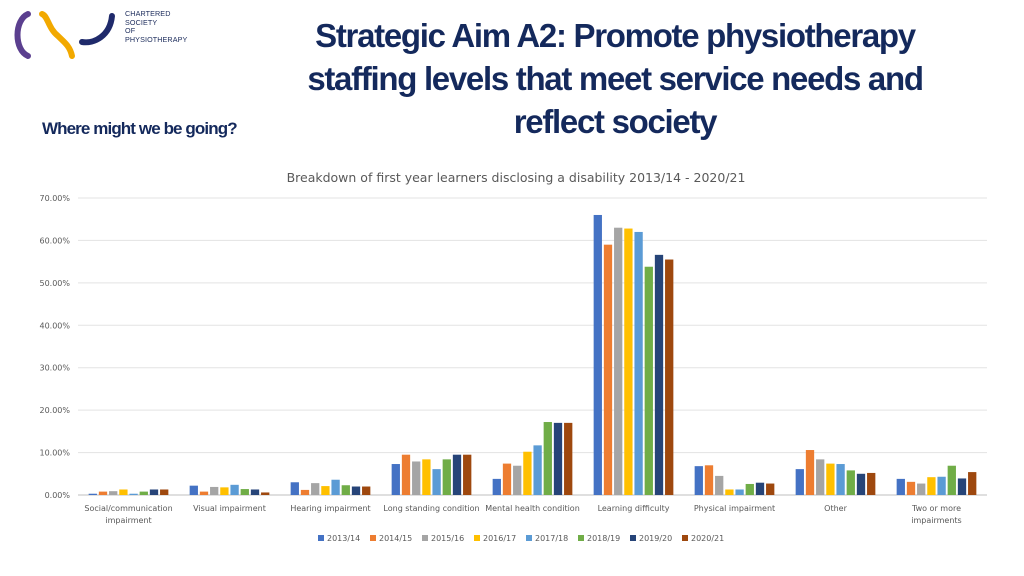  I want to click on legend-label: 2016/17, so click(499, 538).